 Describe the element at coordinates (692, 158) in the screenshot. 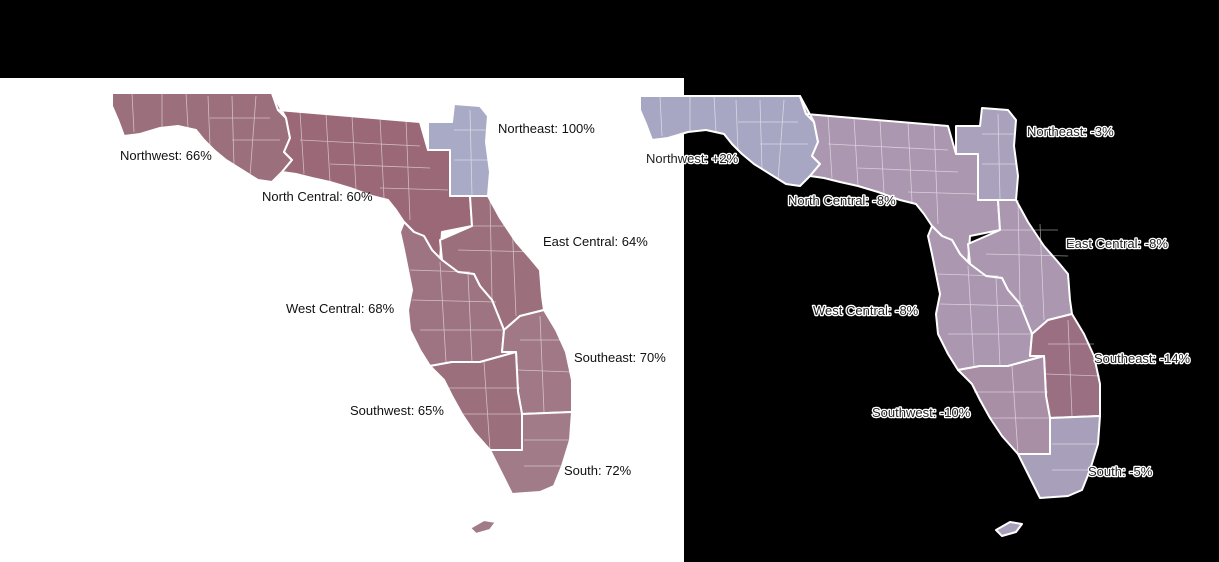

I see `label-northwest: Northwest: +2%` at that location.